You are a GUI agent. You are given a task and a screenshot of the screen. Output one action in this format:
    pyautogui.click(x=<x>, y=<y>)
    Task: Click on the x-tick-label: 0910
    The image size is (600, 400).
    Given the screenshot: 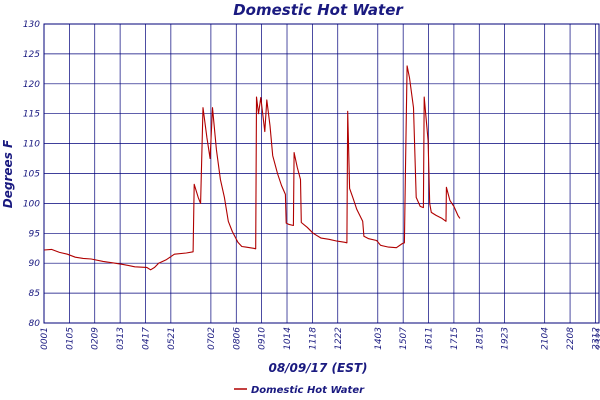 What is the action you would take?
    pyautogui.click(x=263, y=338)
    